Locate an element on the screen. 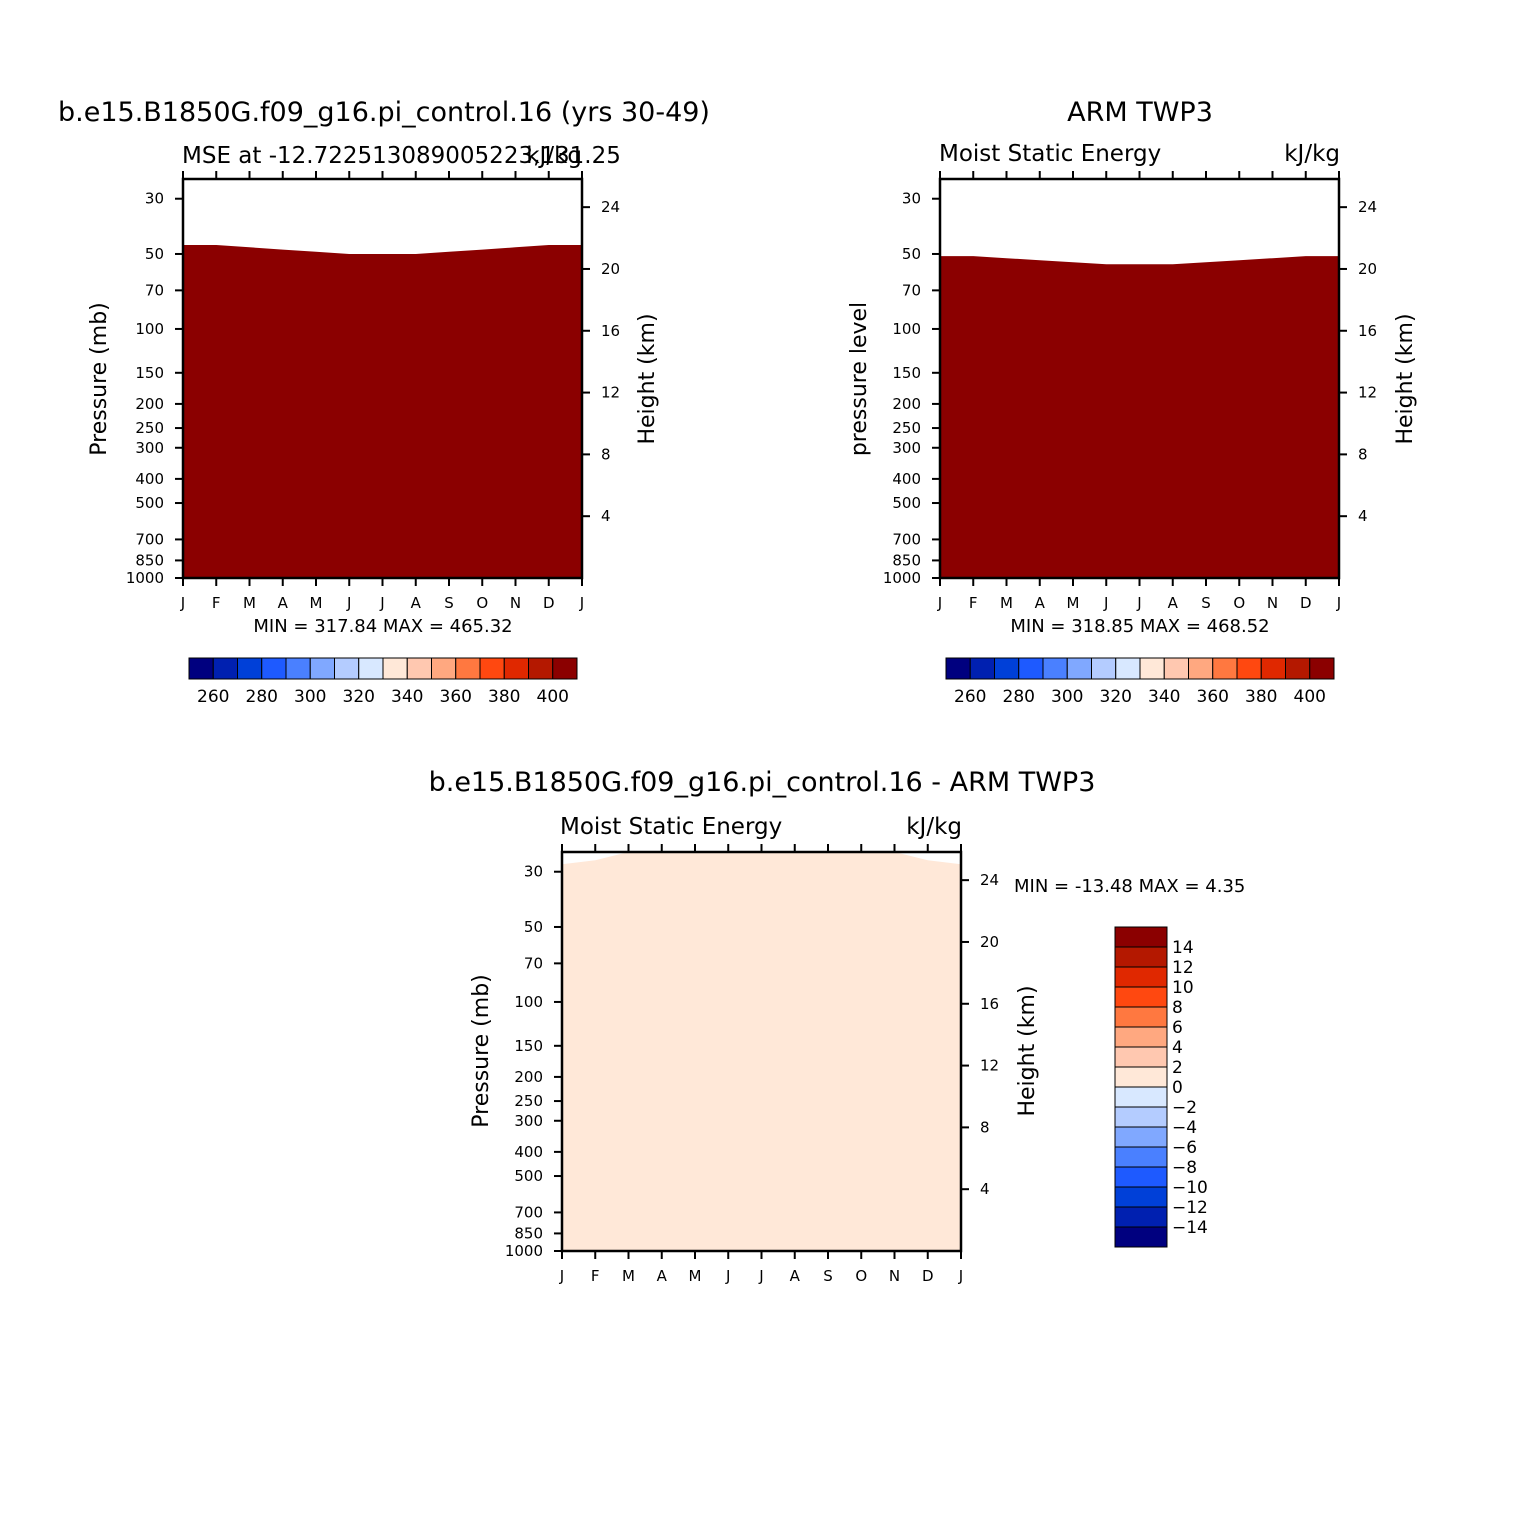  diff-y-tick-label: 500 is located at coordinates (528, 1176).